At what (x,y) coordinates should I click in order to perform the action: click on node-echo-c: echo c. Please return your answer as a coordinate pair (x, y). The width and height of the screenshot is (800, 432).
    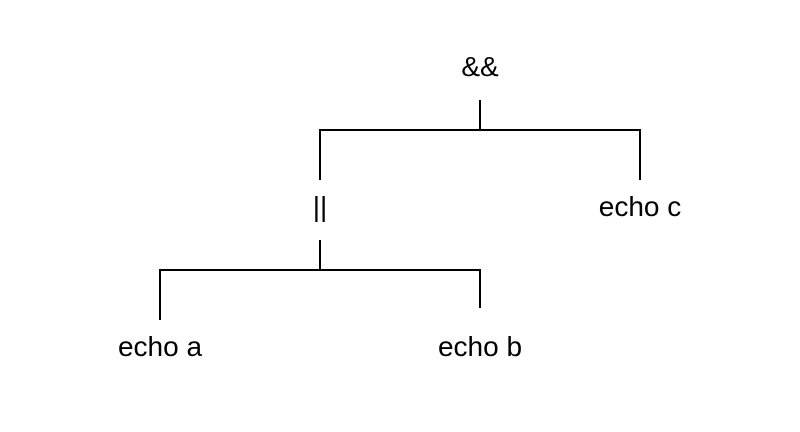
    Looking at the image, I should click on (640, 206).